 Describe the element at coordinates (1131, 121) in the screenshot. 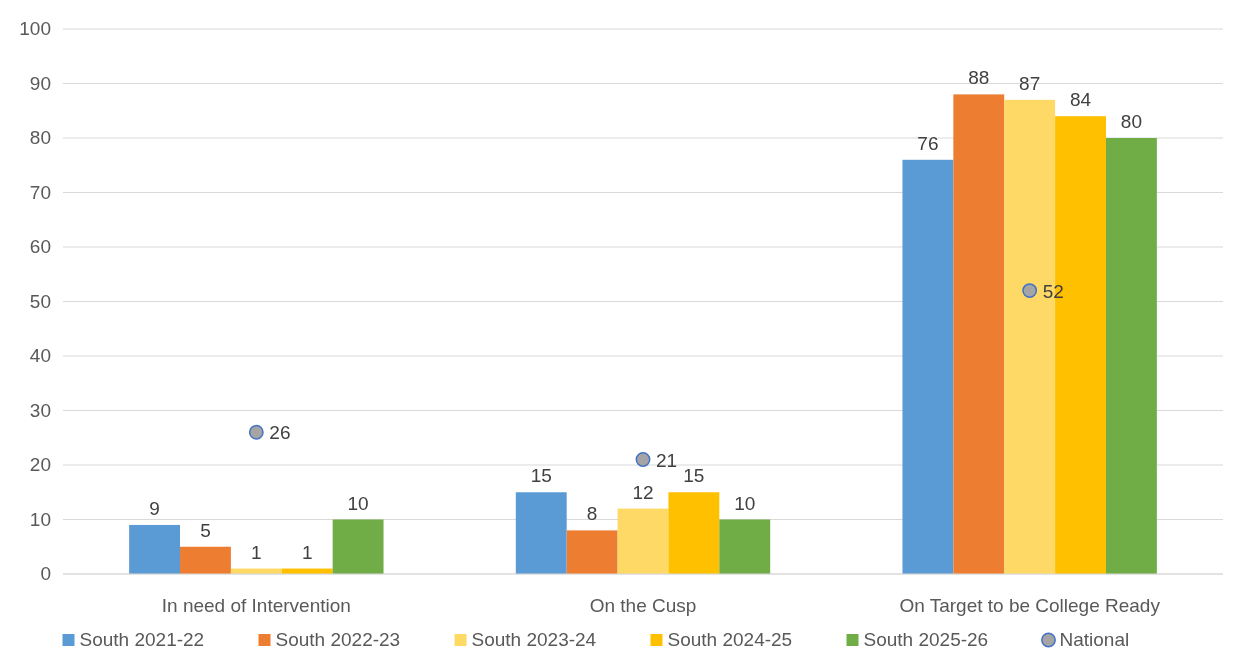

I see `data-label: 80` at that location.